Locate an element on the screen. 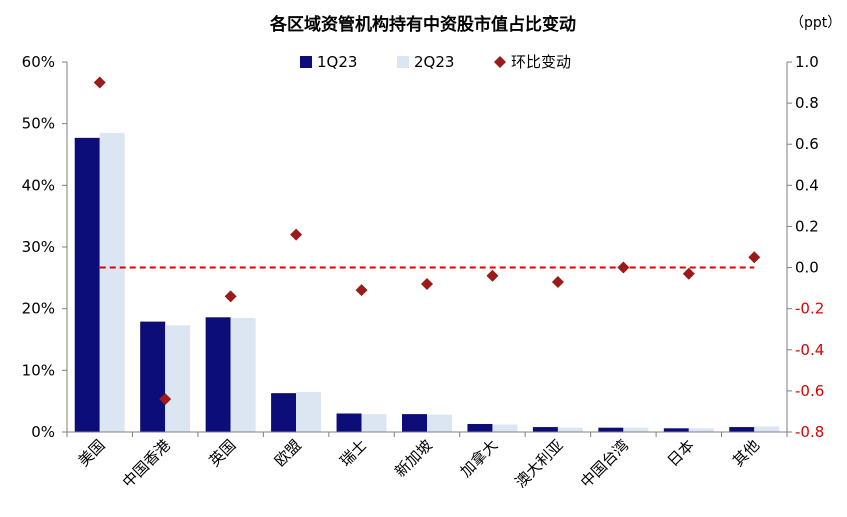 The width and height of the screenshot is (847, 517). category-label: 加拿大 is located at coordinates (479, 458).